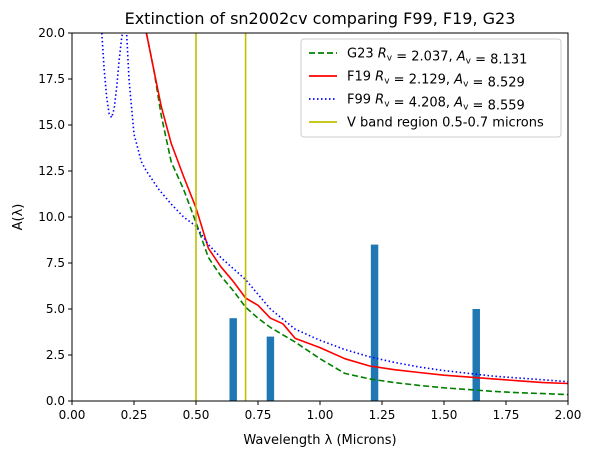  I want to click on y-tick-label: 15.0, so click(51, 125).